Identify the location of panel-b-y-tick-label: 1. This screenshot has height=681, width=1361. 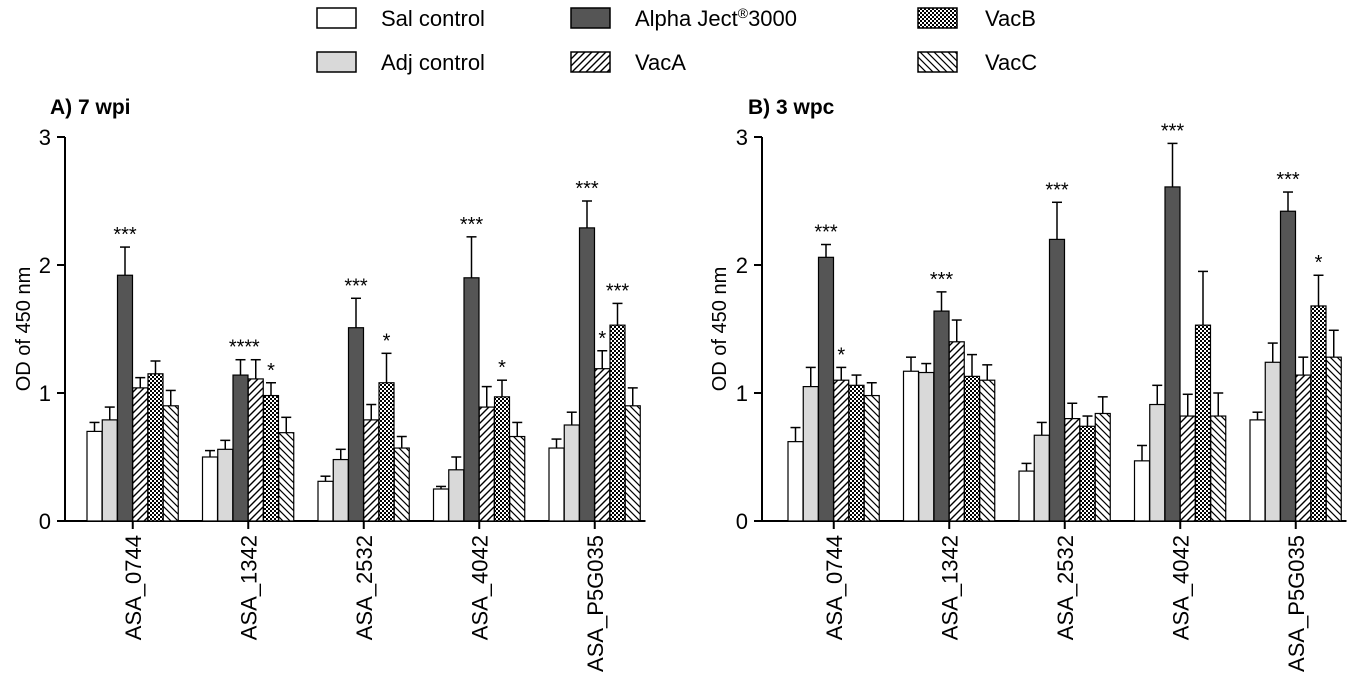
(742, 393).